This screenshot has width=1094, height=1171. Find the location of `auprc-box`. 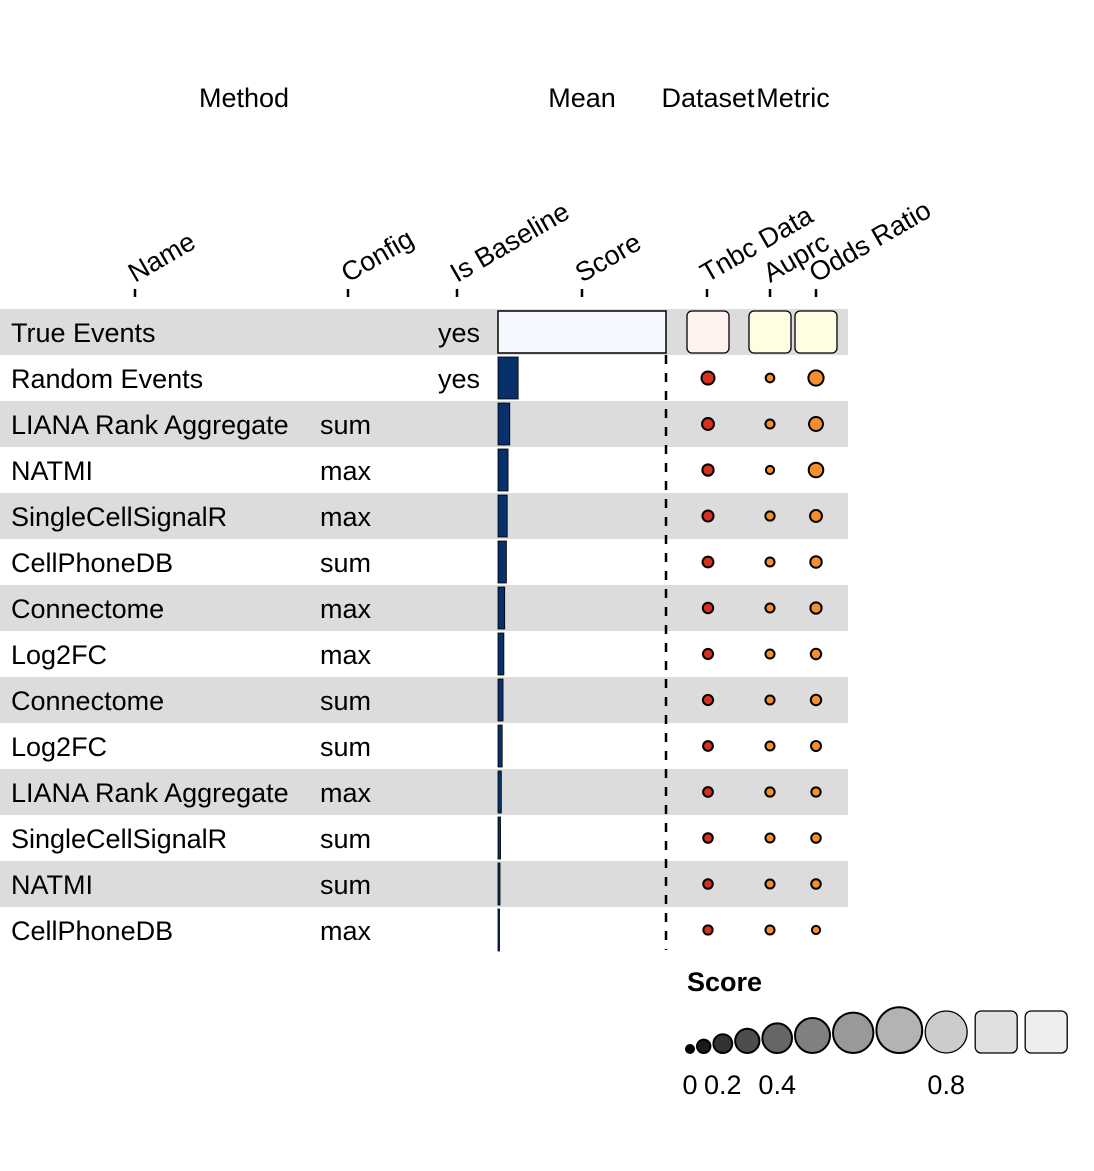

auprc-box is located at coordinates (770, 332).